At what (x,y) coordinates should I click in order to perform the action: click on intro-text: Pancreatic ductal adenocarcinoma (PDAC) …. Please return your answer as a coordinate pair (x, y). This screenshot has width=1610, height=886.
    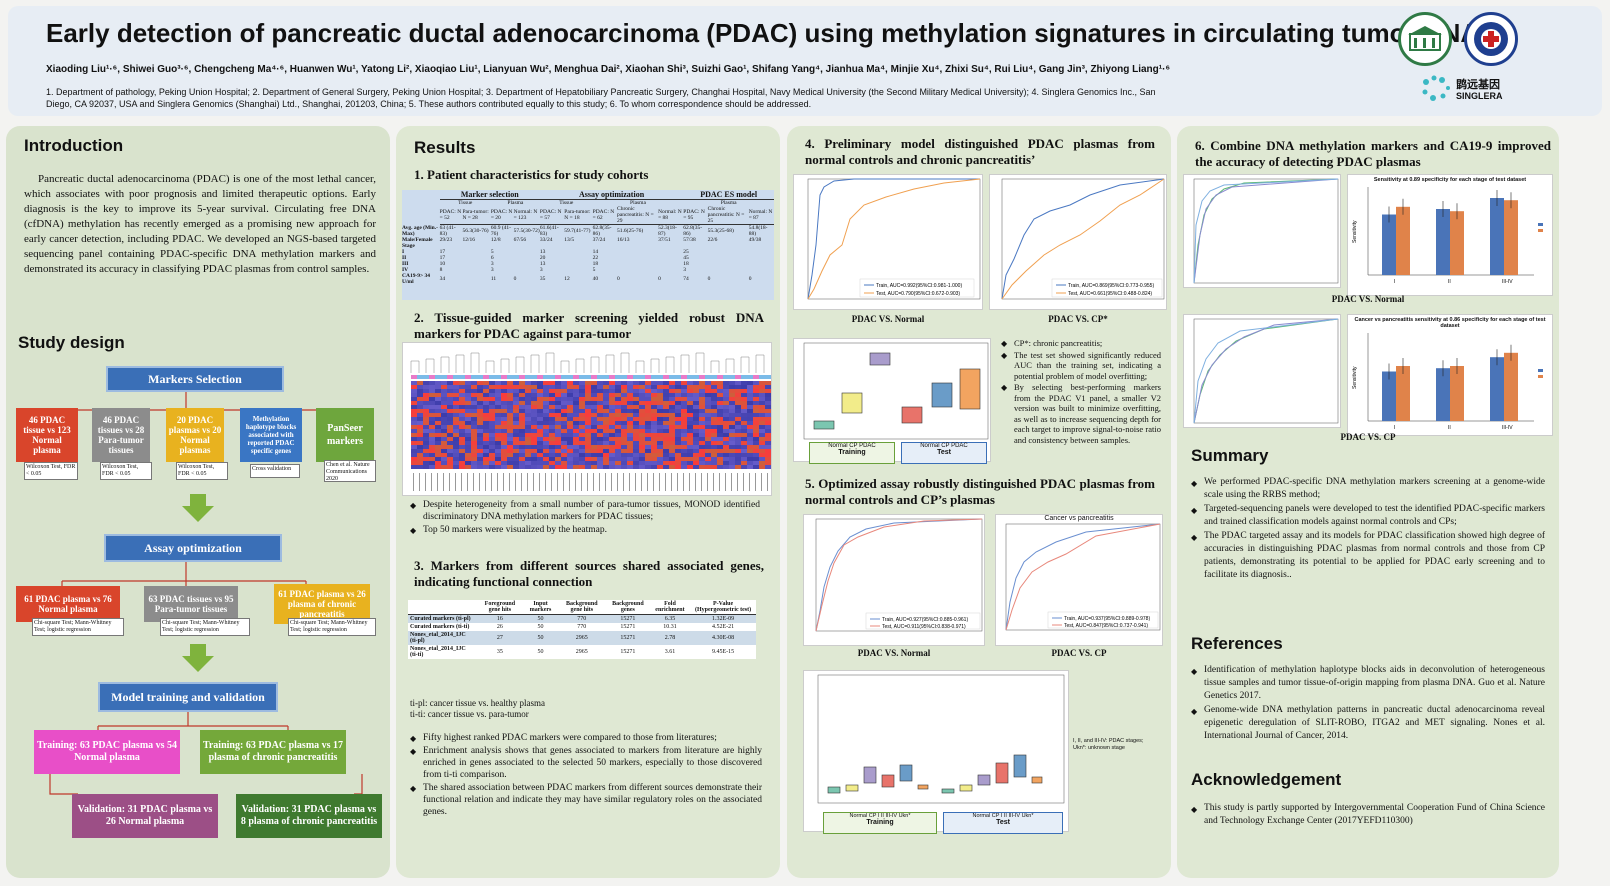
    Looking at the image, I should click on (200, 224).